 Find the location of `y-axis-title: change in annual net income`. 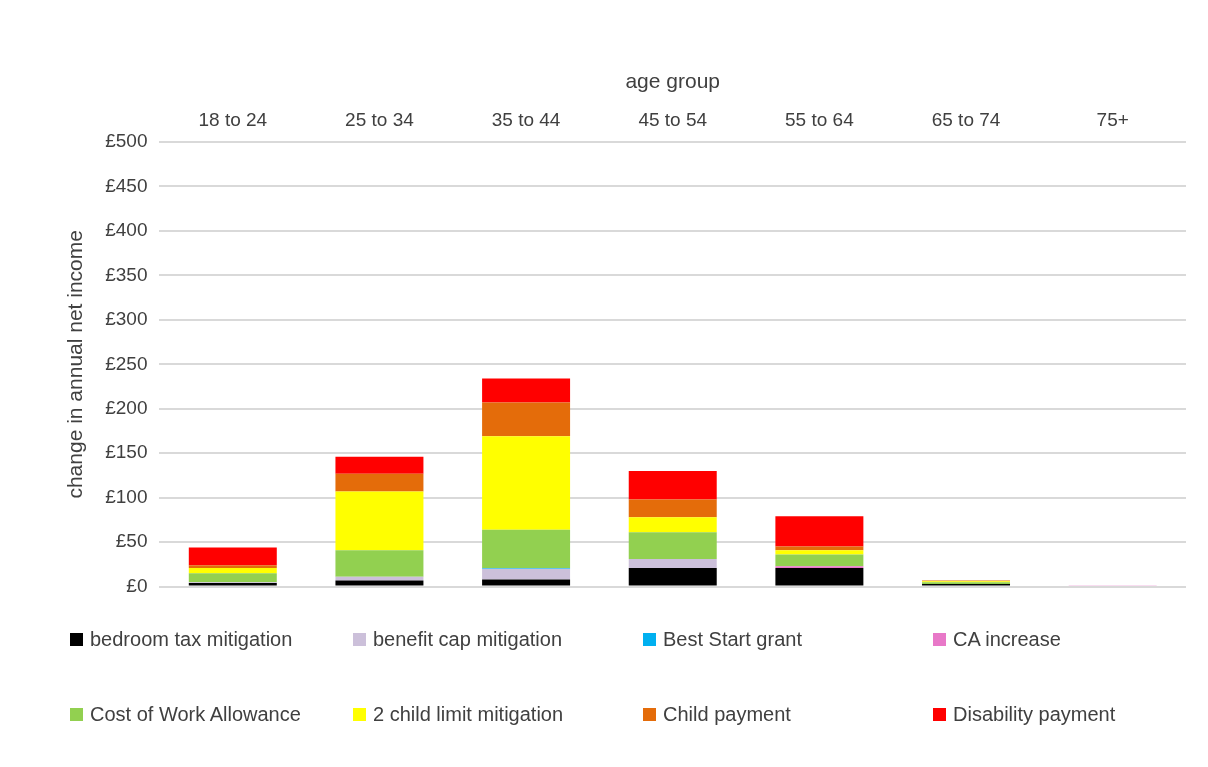

y-axis-title: change in annual net income is located at coordinates (75, 364).